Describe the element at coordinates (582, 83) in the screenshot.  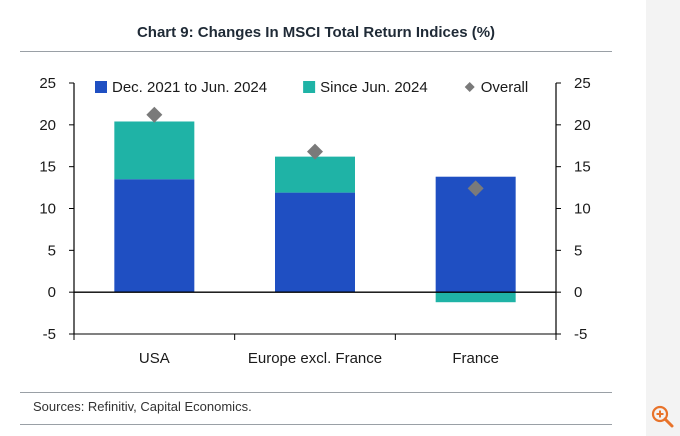
I see `y-tick-label-right: 25` at that location.